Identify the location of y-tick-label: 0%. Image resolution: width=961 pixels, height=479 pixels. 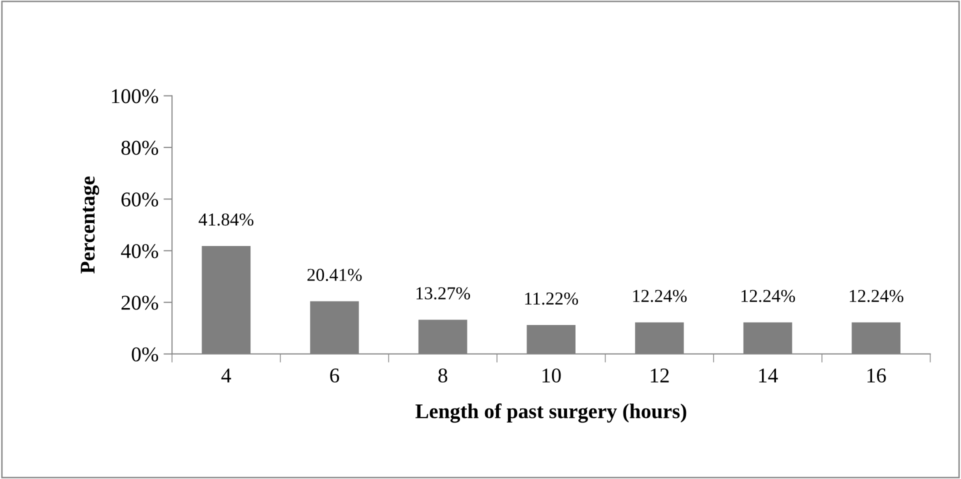
(145, 354).